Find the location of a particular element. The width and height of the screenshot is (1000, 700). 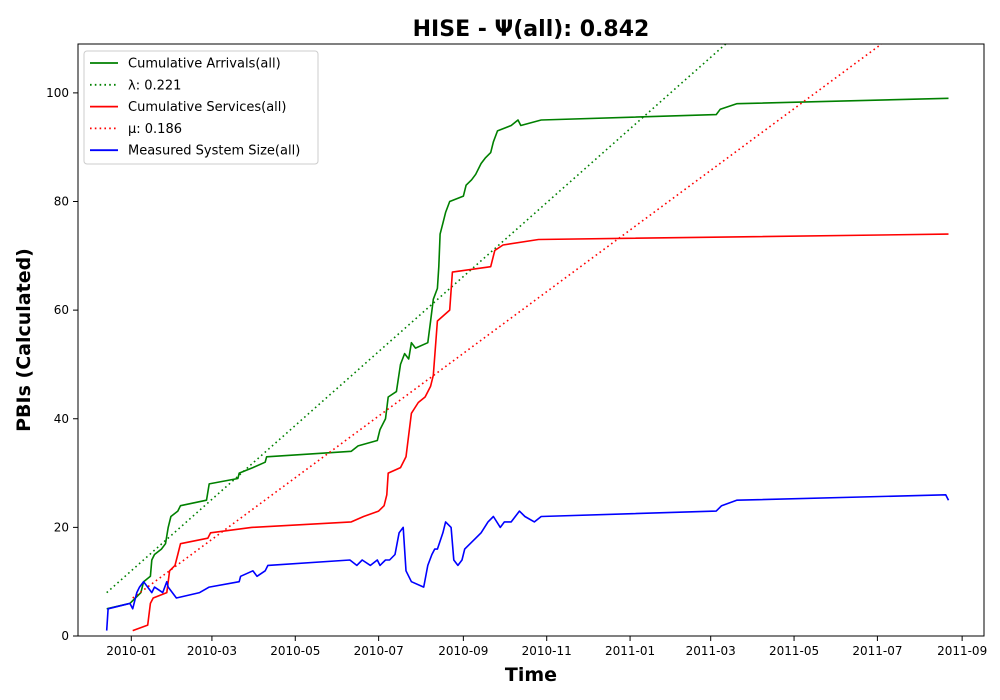

x-tick-label: 2011-03 is located at coordinates (711, 651).